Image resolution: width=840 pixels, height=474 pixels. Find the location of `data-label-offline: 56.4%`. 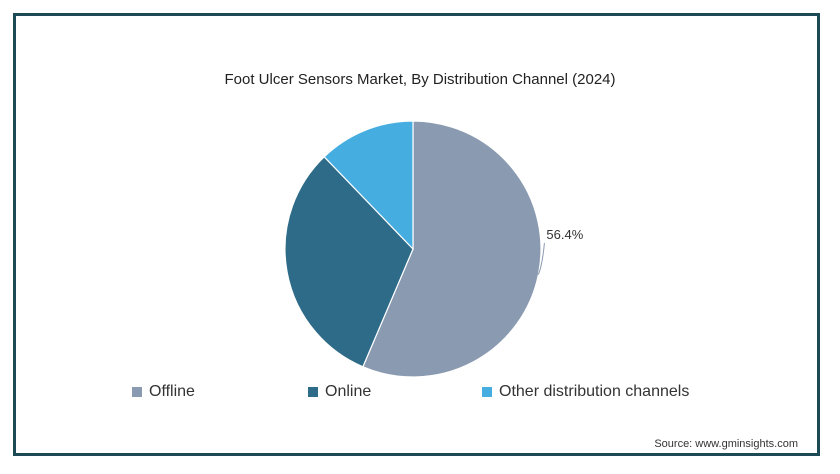

data-label-offline: 56.4% is located at coordinates (564, 234).